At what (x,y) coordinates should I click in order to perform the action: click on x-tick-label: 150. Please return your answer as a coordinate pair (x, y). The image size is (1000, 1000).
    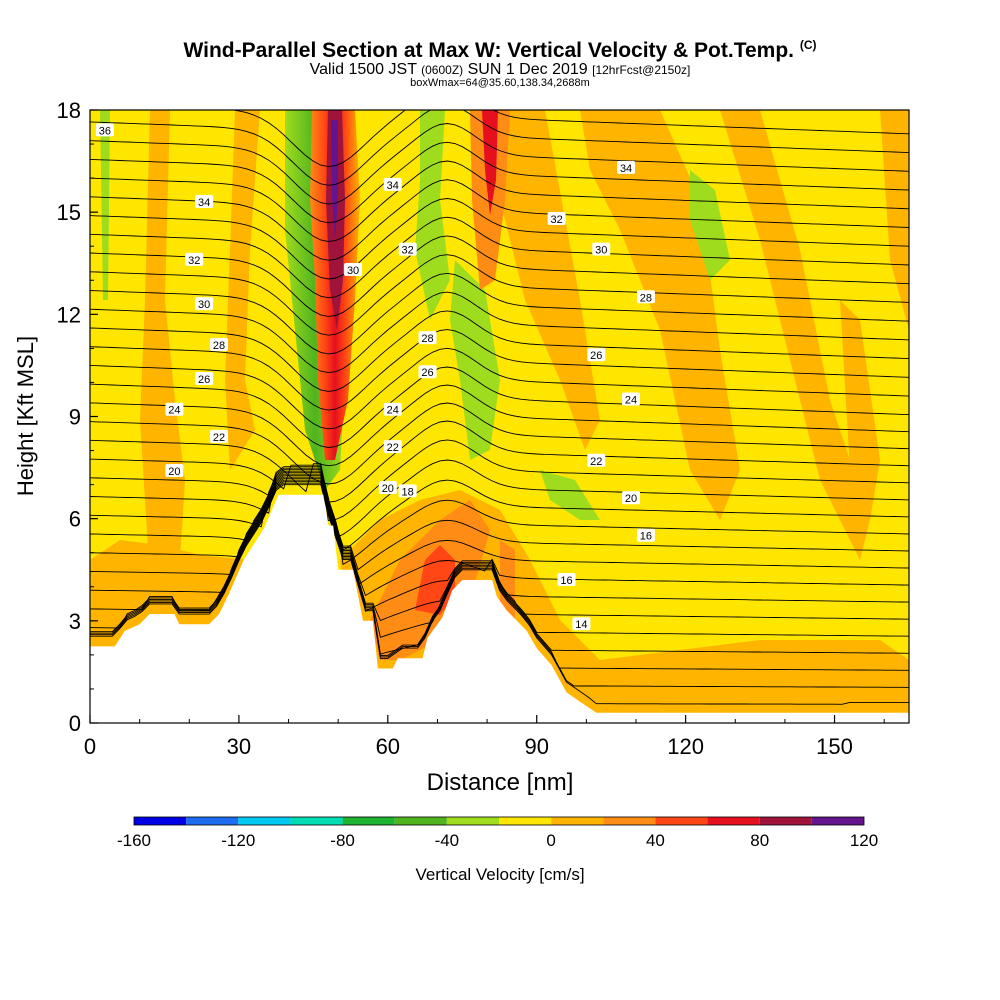
    Looking at the image, I should click on (834, 746).